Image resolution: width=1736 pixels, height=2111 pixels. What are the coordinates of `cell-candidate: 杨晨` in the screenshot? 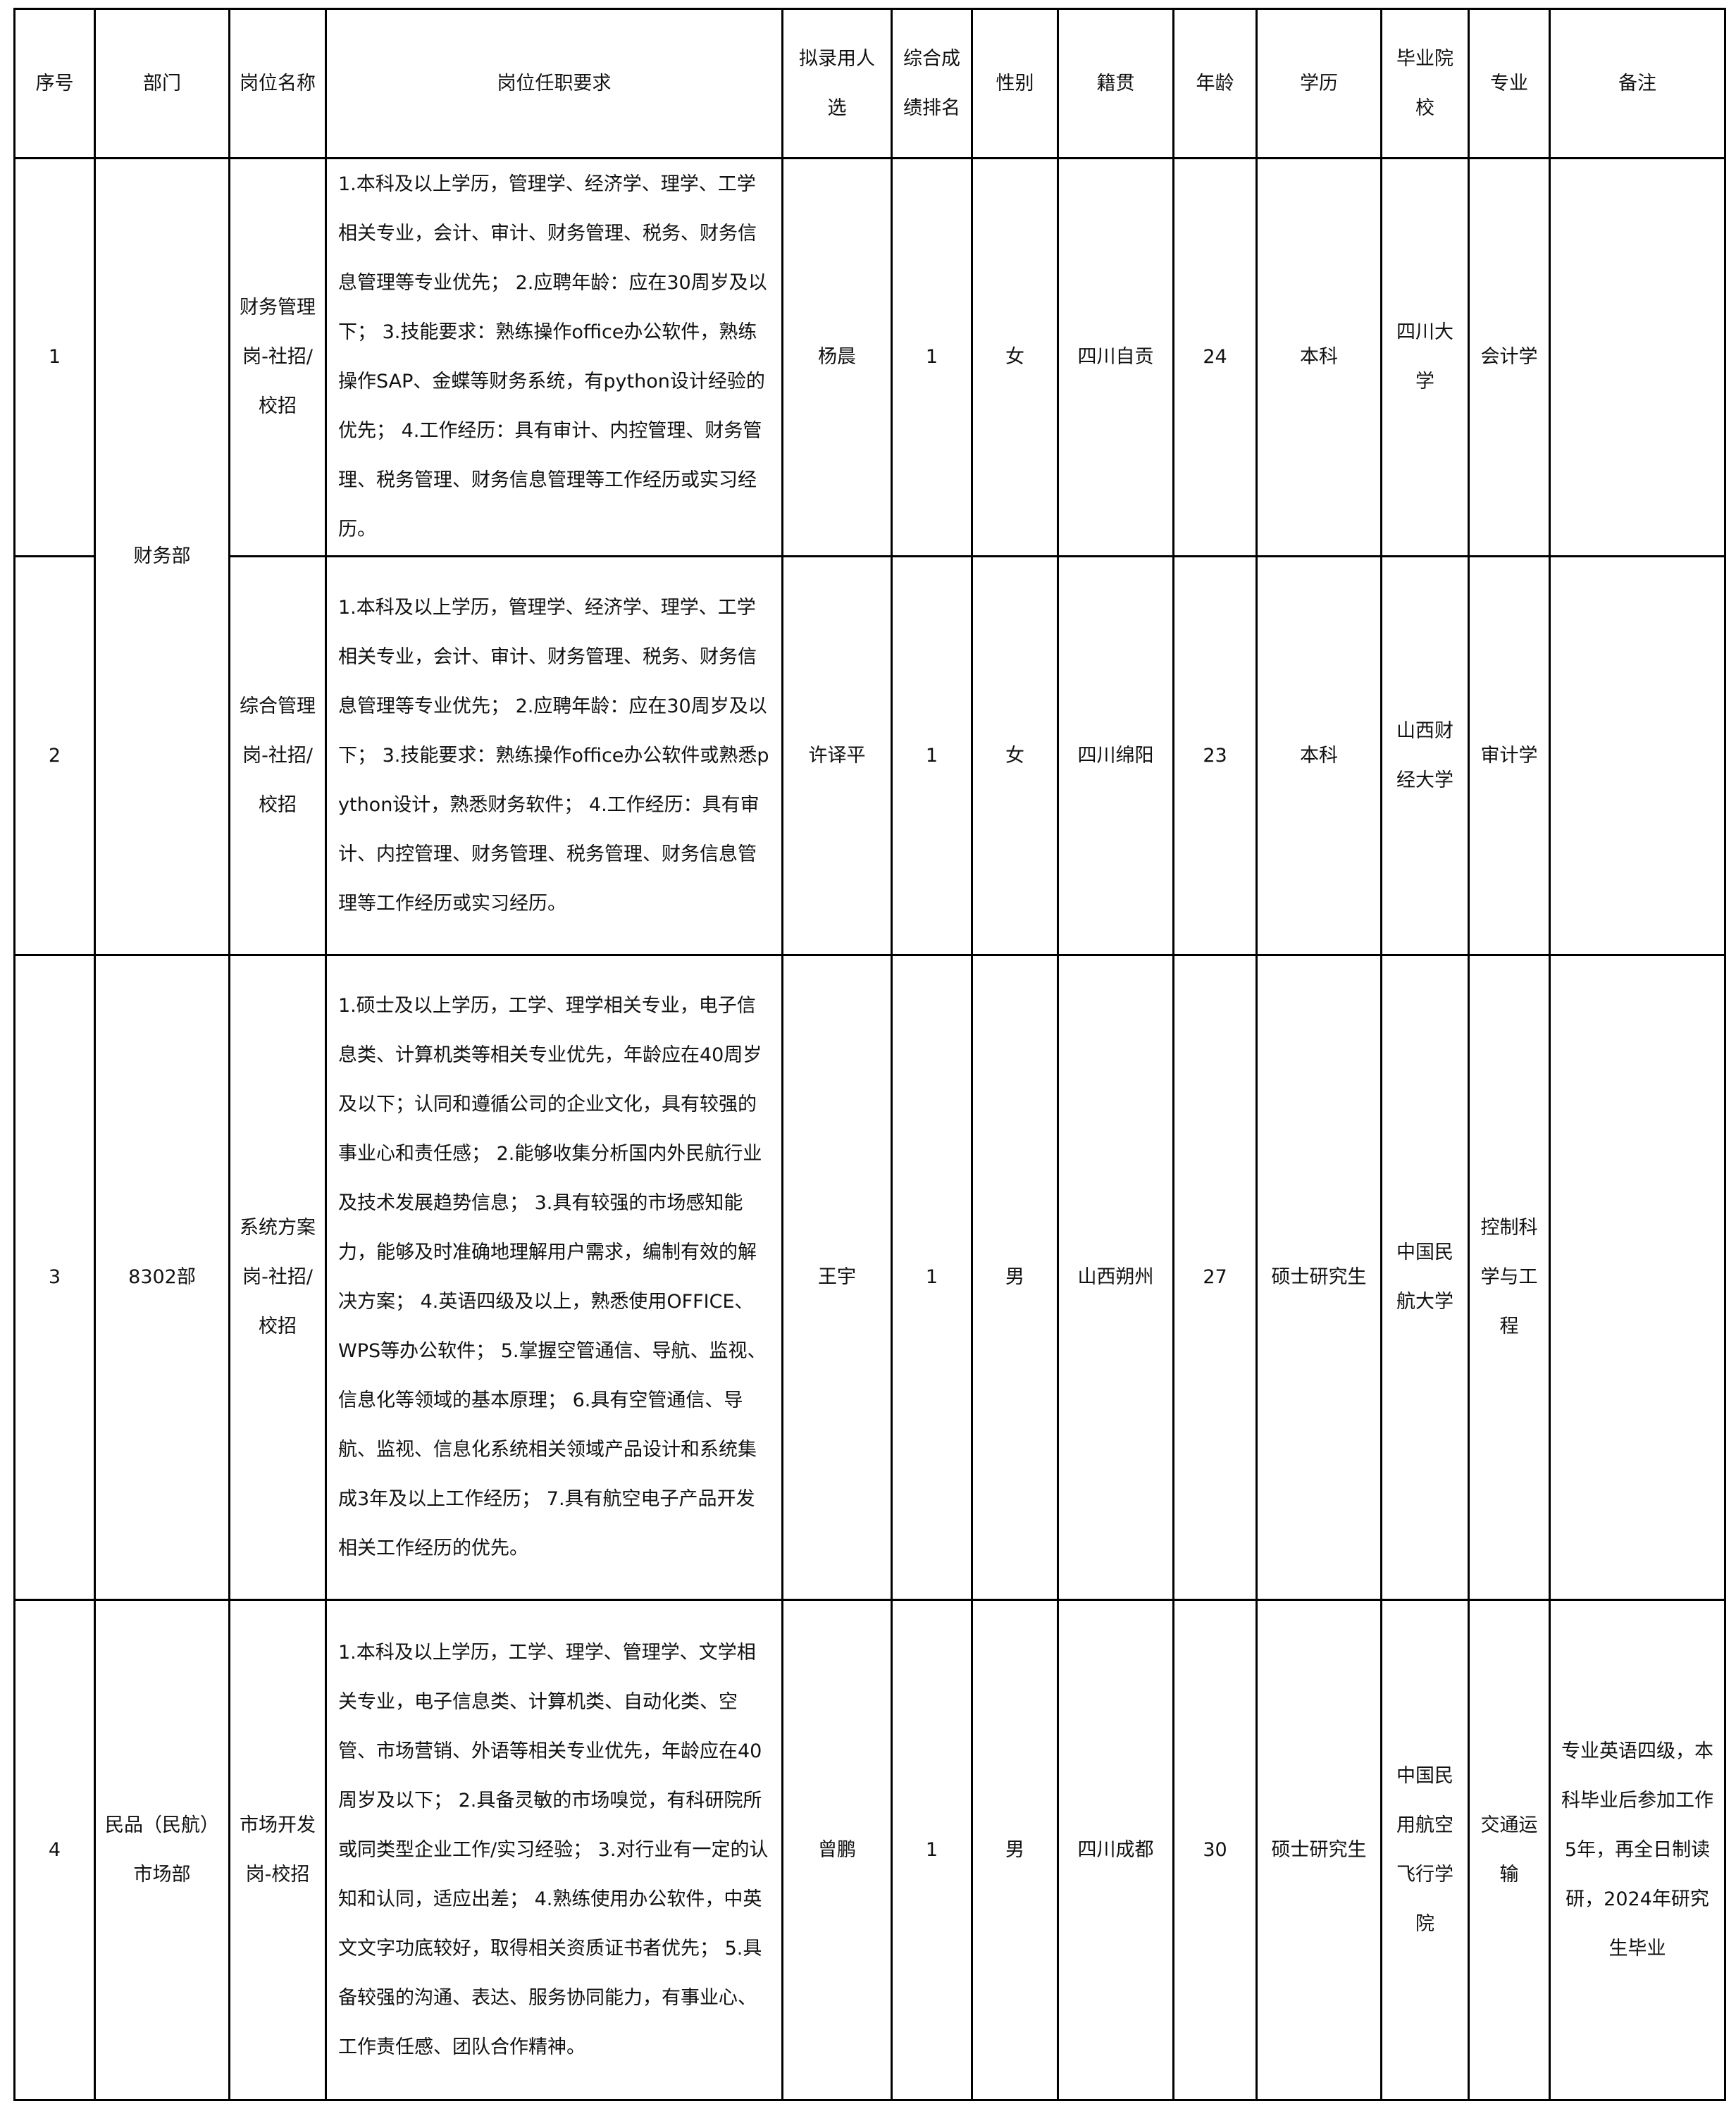 It's located at (837, 357).